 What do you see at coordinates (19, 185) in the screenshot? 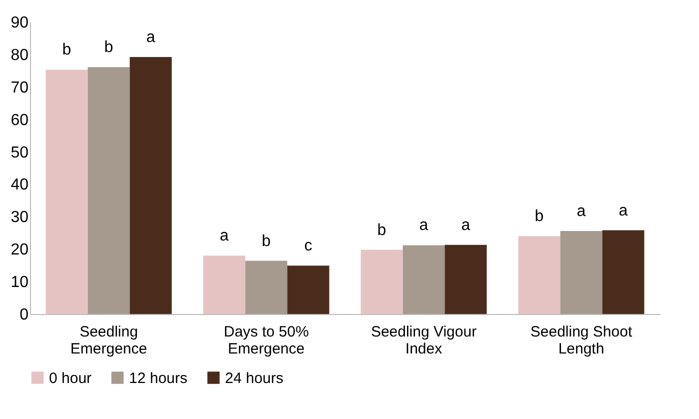
I see `y-tick-label: 40` at bounding box center [19, 185].